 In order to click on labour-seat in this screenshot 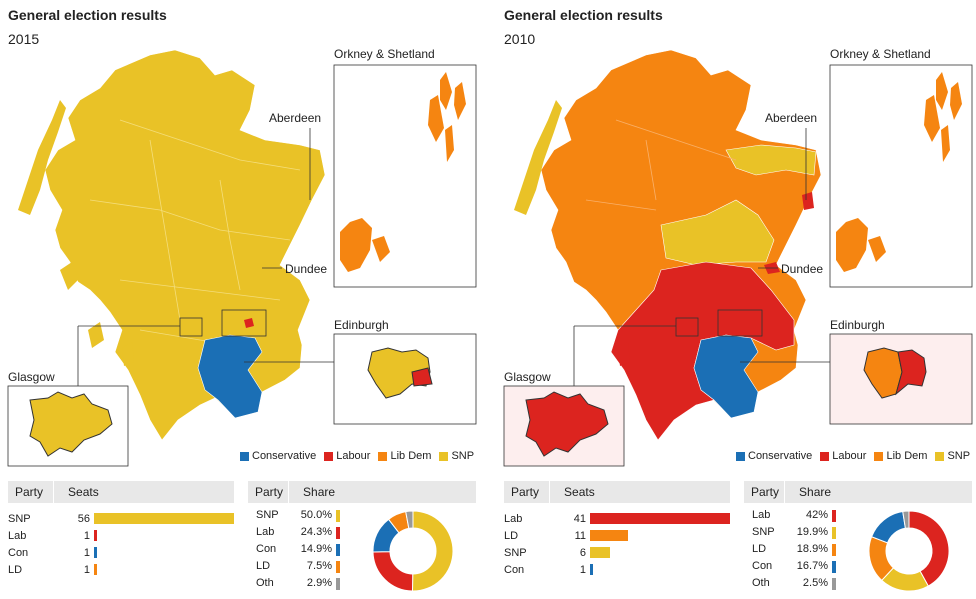, I will do `click(249, 323)`.